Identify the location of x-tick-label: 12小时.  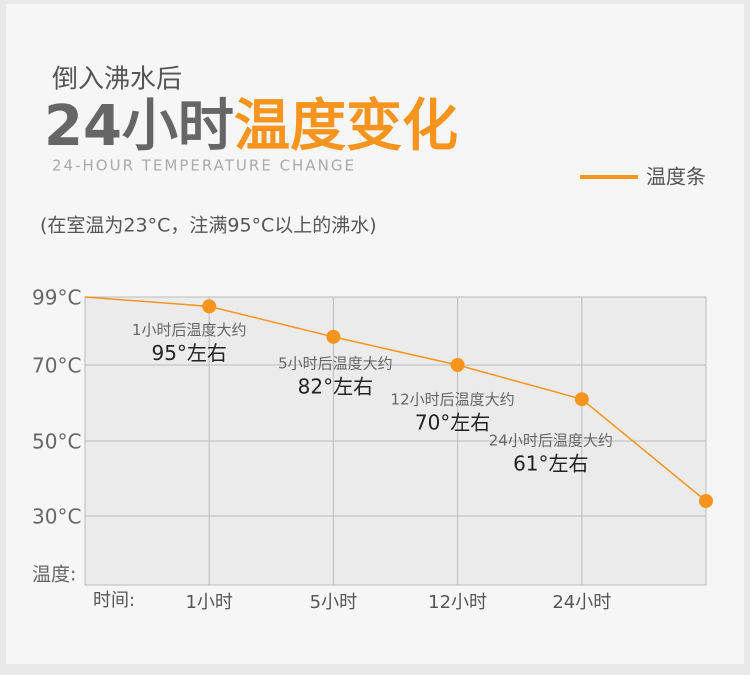
(457, 602).